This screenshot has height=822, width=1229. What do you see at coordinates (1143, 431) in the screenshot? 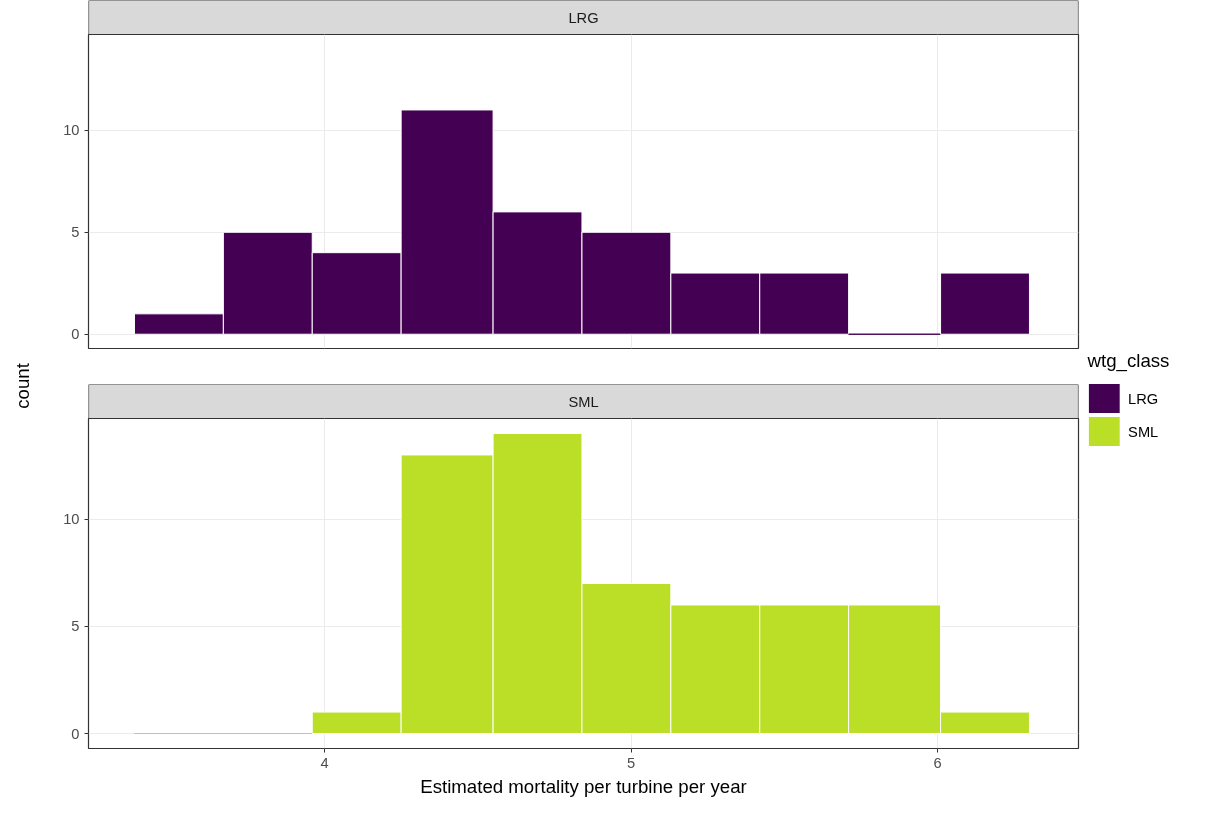
I see `legend-label: SML` at bounding box center [1143, 431].